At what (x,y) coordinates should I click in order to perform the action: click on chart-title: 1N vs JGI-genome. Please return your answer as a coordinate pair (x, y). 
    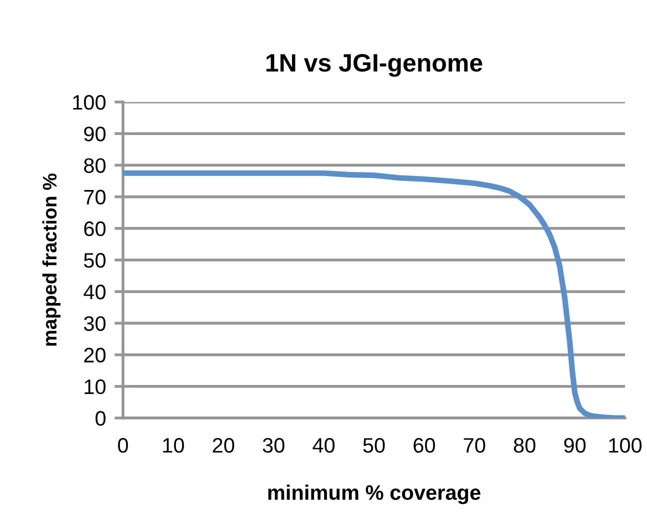
    Looking at the image, I should click on (374, 65).